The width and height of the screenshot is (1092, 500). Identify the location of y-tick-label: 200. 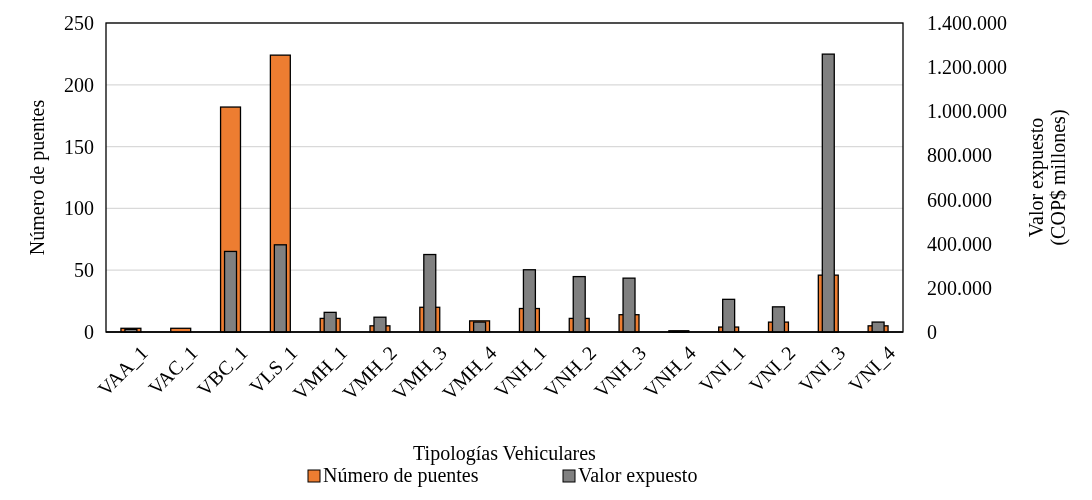
(79, 84).